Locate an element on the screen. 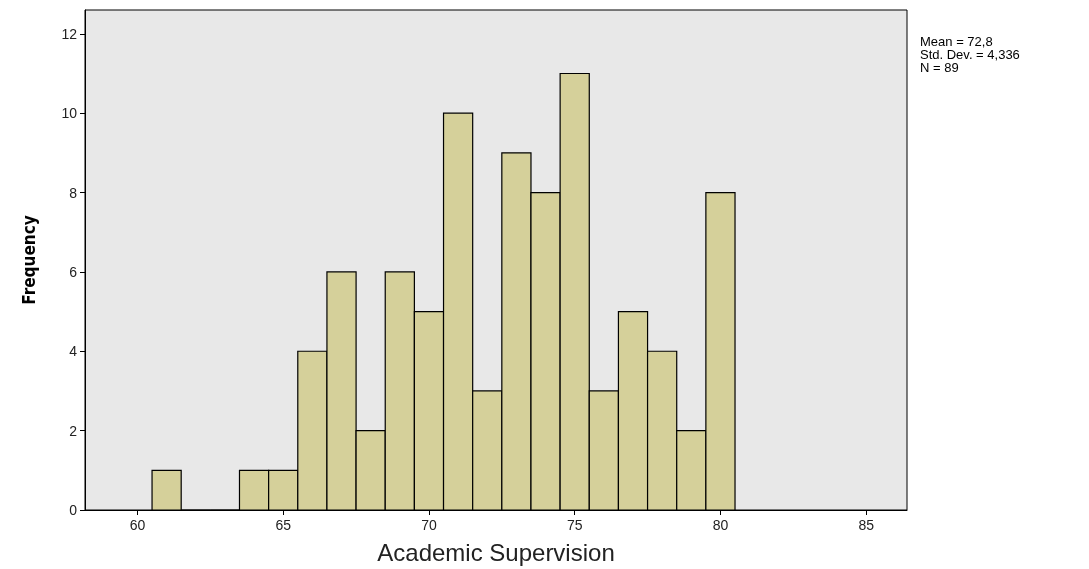  y-tick-label: 2 is located at coordinates (73, 430).